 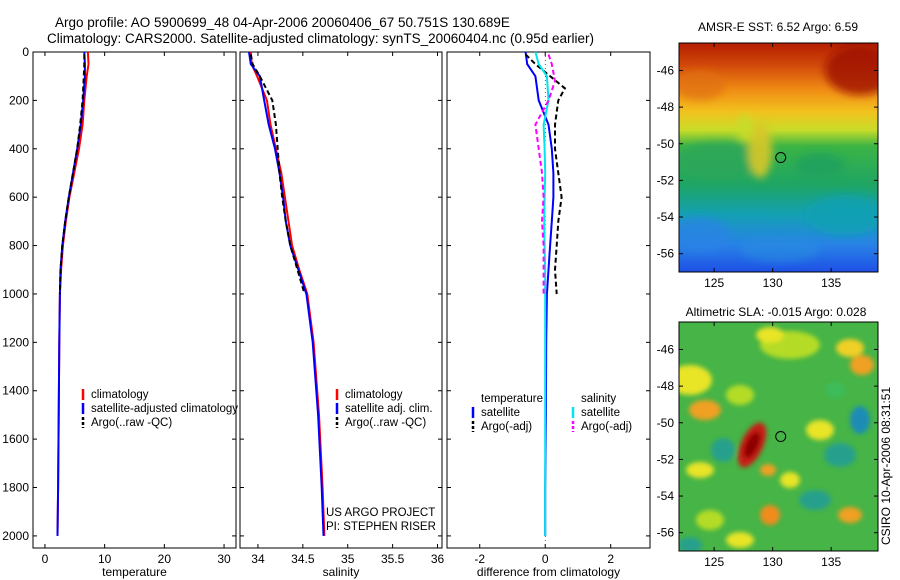 What do you see at coordinates (545, 174) in the screenshot?
I see `series-line-salinity-argo-adj-` at bounding box center [545, 174].